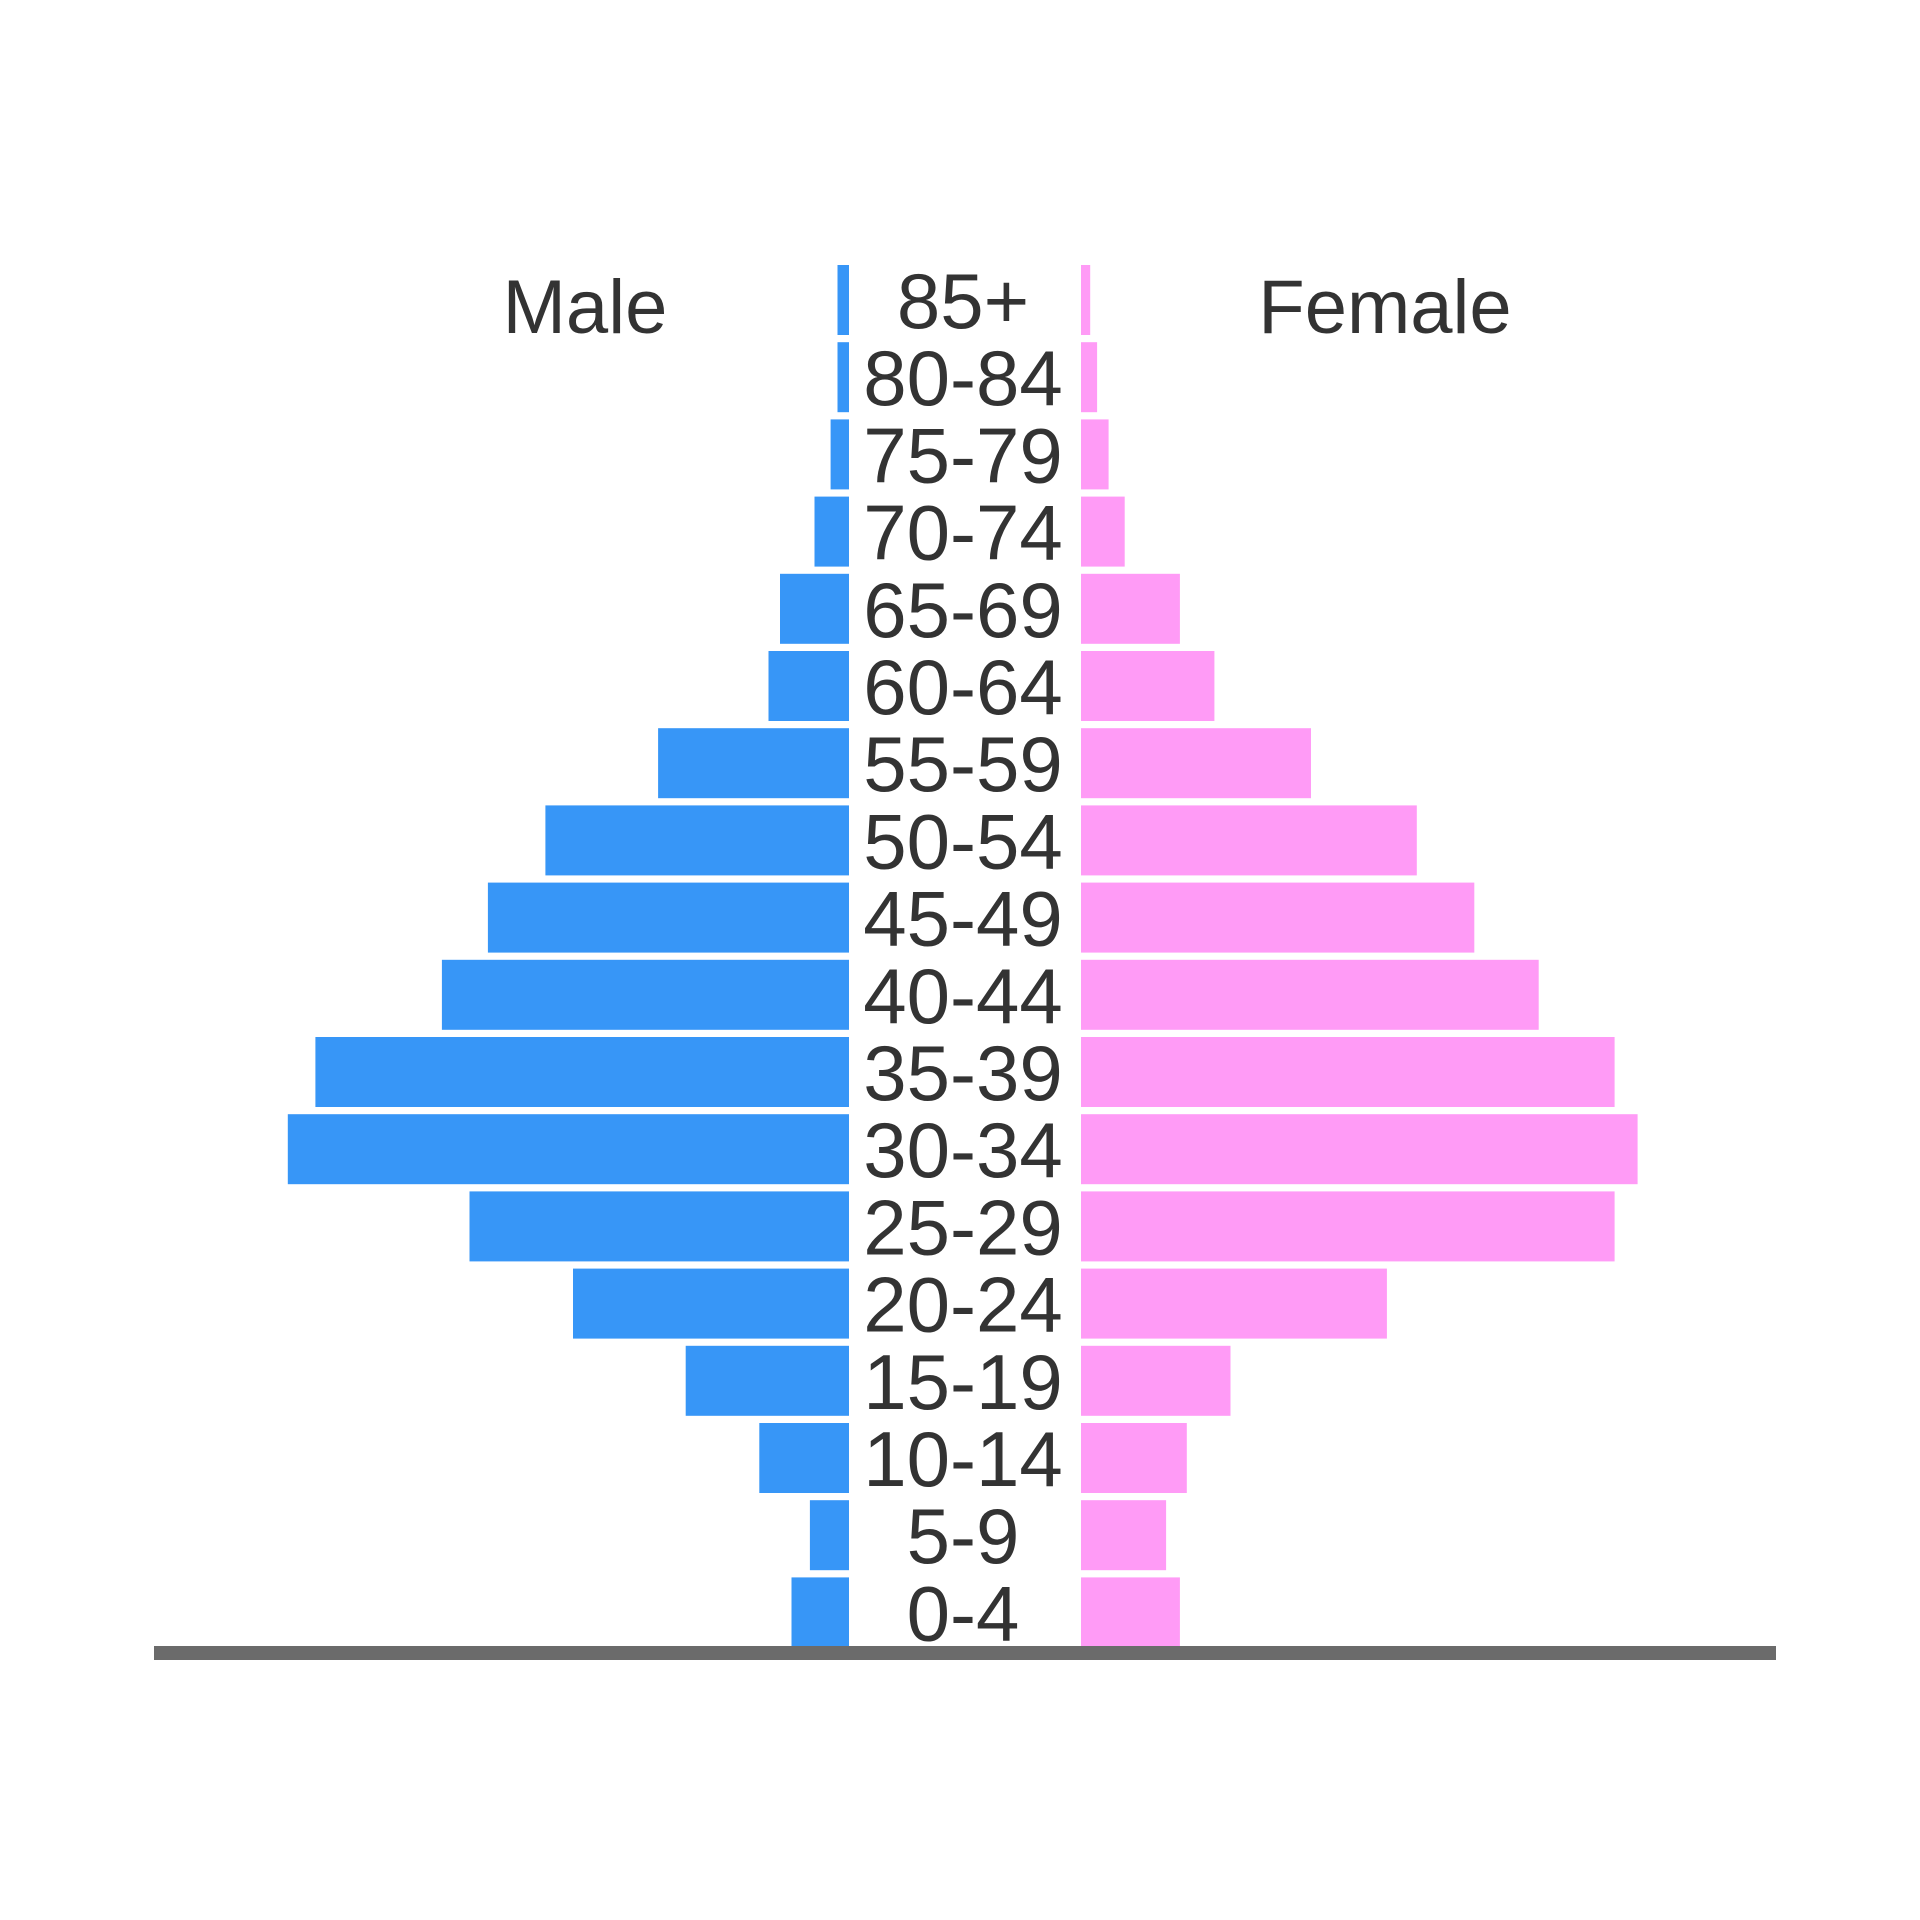 The width and height of the screenshot is (1920, 1920). What do you see at coordinates (963, 378) in the screenshot?
I see `age-group-label: 80-84` at bounding box center [963, 378].